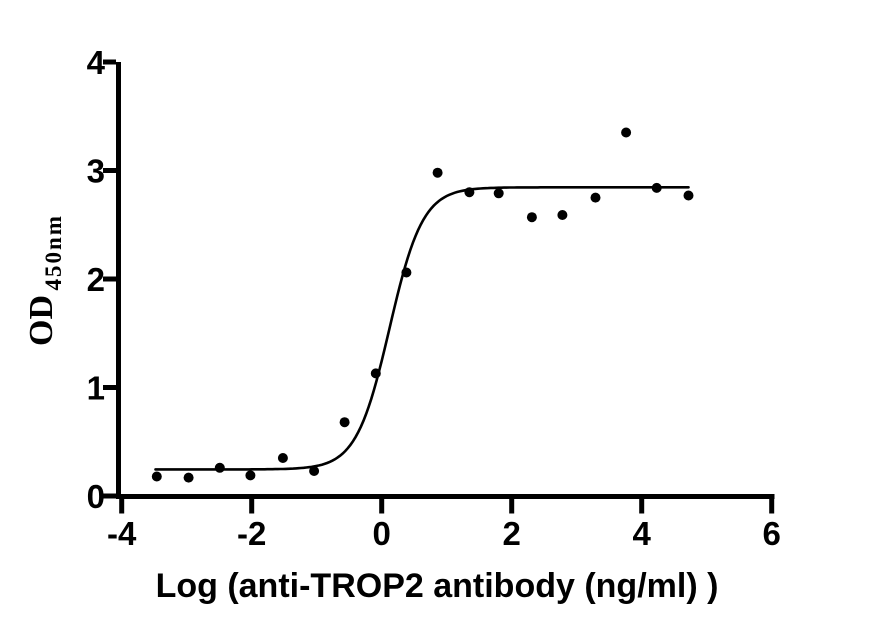 The image size is (875, 633). What do you see at coordinates (96, 388) in the screenshot?
I see `y-tick-label: 1` at bounding box center [96, 388].